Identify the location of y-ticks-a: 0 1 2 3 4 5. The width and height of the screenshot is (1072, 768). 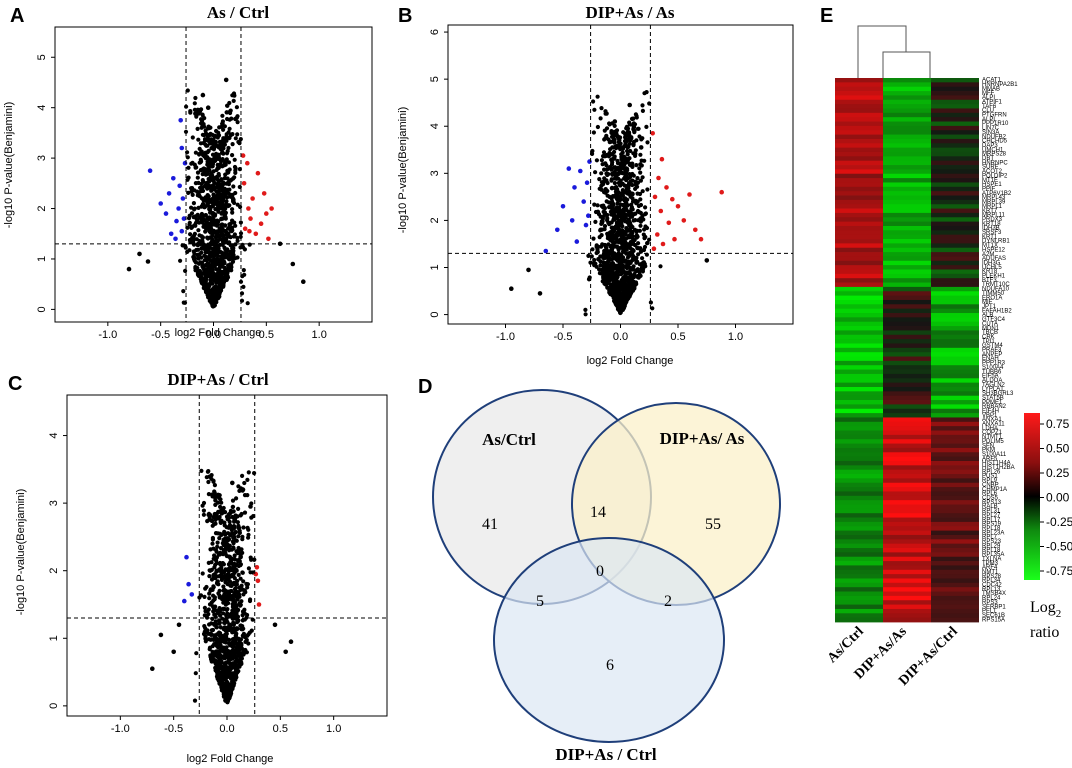
(45, 183).